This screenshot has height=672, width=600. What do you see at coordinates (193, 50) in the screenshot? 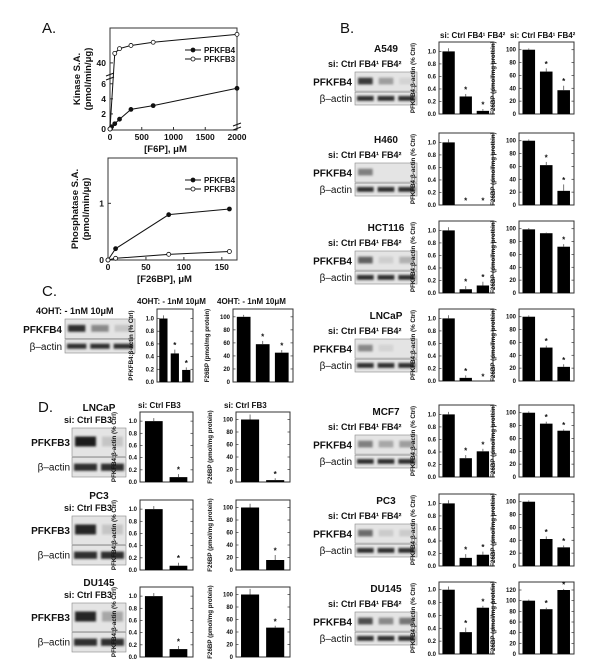
I see `legend-marker` at bounding box center [193, 50].